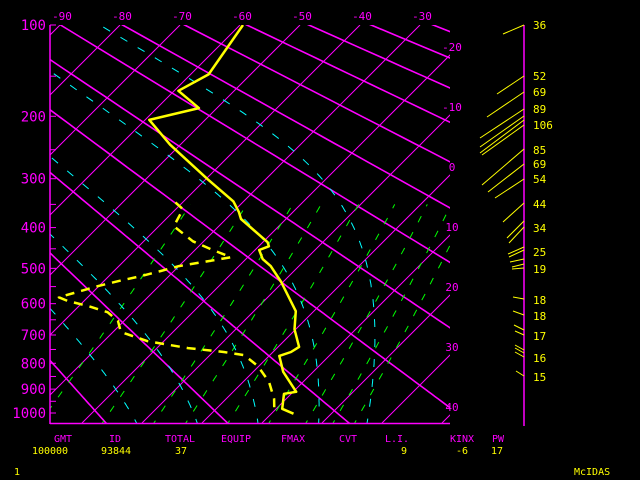 This screenshot has height=480, width=640. Describe the element at coordinates (539, 92) in the screenshot. I see `wind-speed-label: 69` at that location.